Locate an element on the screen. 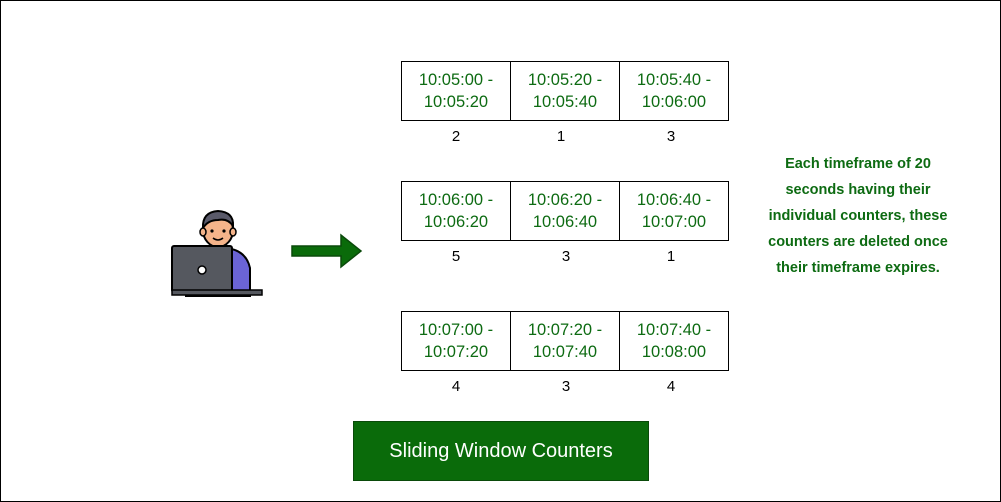  window-end: 10:06:20 is located at coordinates (456, 222).